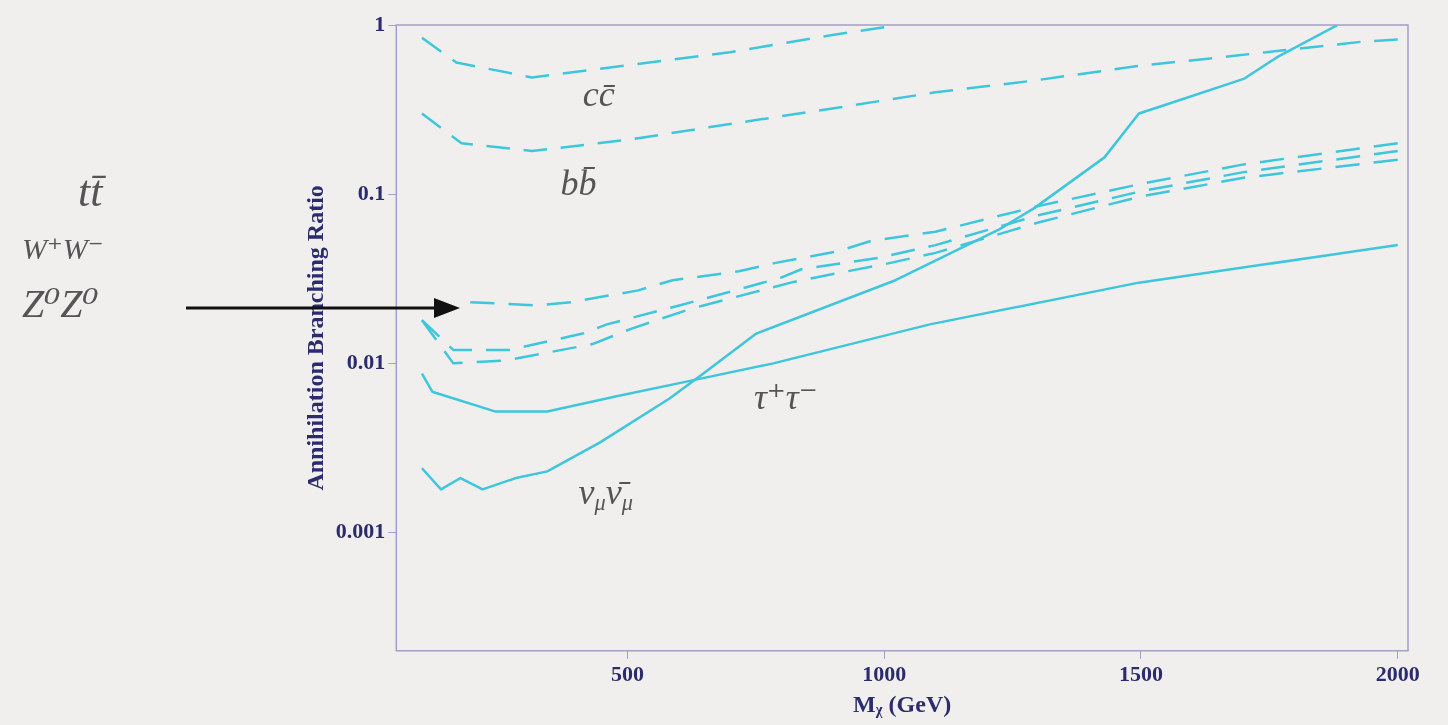 This screenshot has height=725, width=1448. What do you see at coordinates (1140, 673) in the screenshot?
I see `x-tick-label: 1500` at bounding box center [1140, 673].